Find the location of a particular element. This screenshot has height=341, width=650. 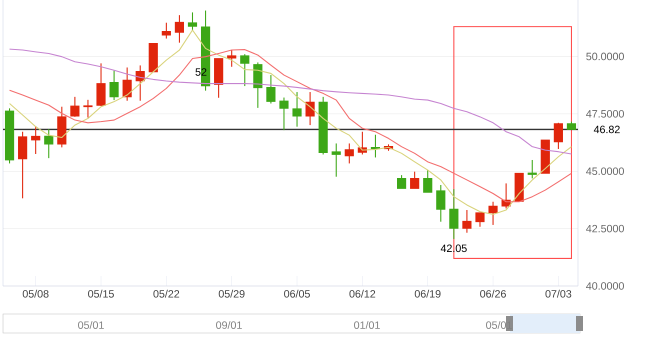

x-tick-label: 06/19 is located at coordinates (427, 294).